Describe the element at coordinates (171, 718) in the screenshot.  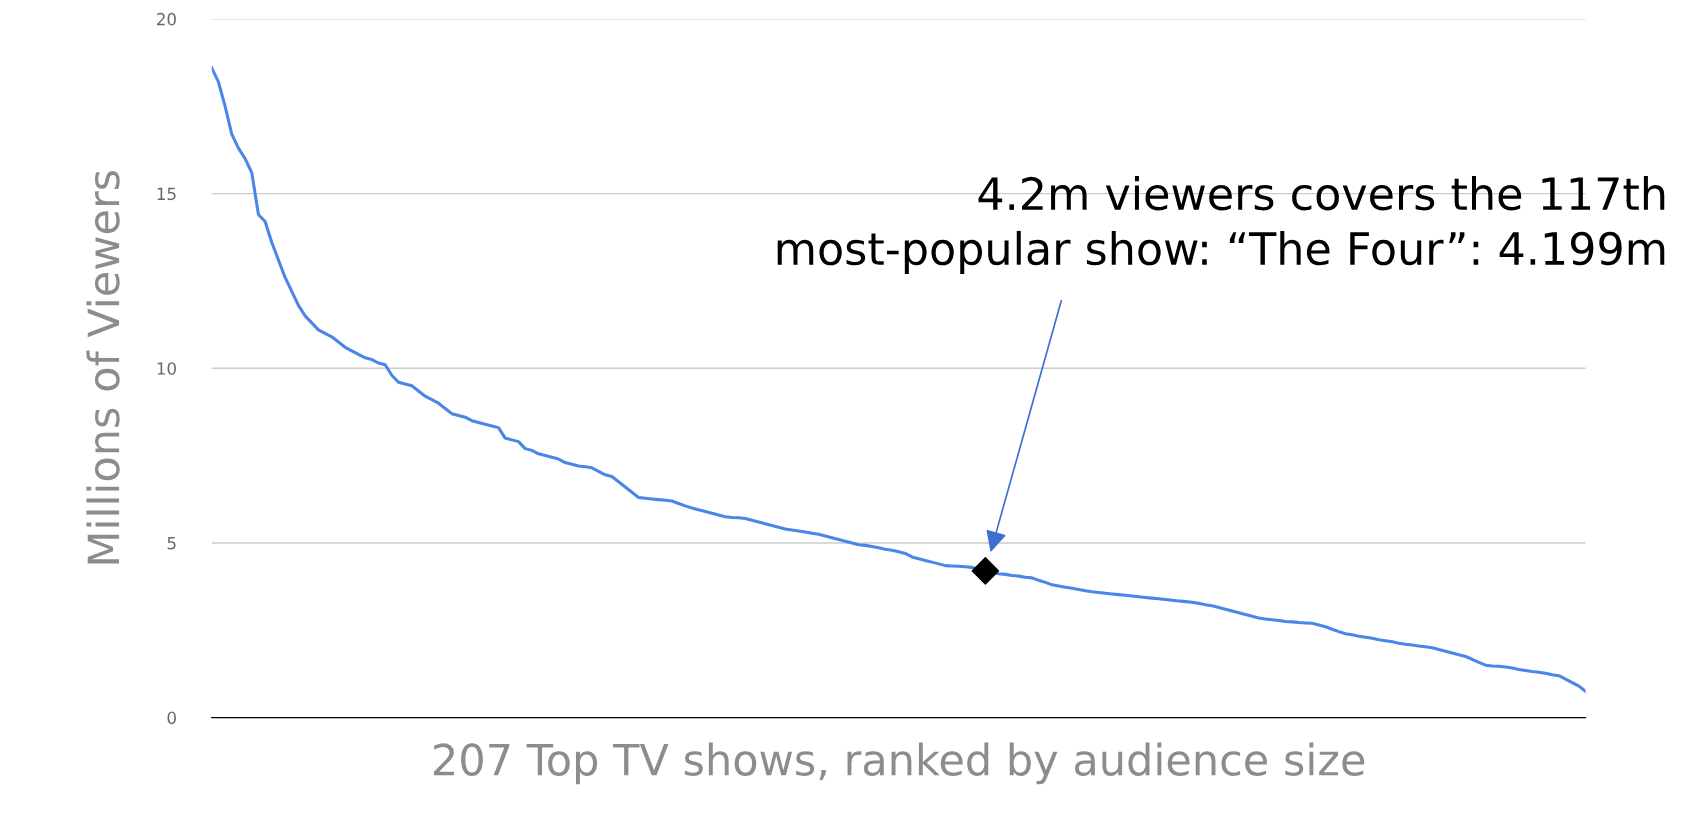
I see `y-tick-label: 0` at that location.